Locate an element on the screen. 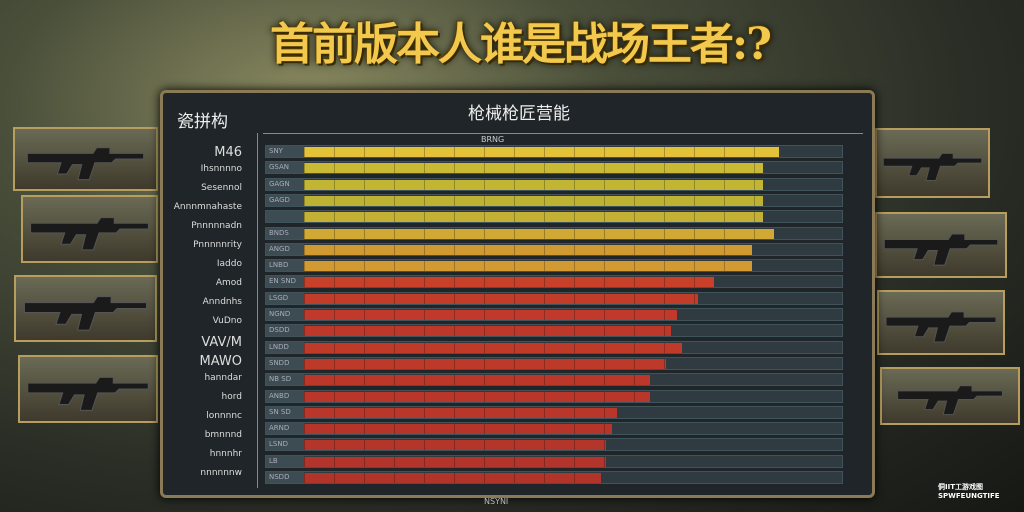 This screenshot has height=512, width=1024. top-axis is located at coordinates (563, 133).